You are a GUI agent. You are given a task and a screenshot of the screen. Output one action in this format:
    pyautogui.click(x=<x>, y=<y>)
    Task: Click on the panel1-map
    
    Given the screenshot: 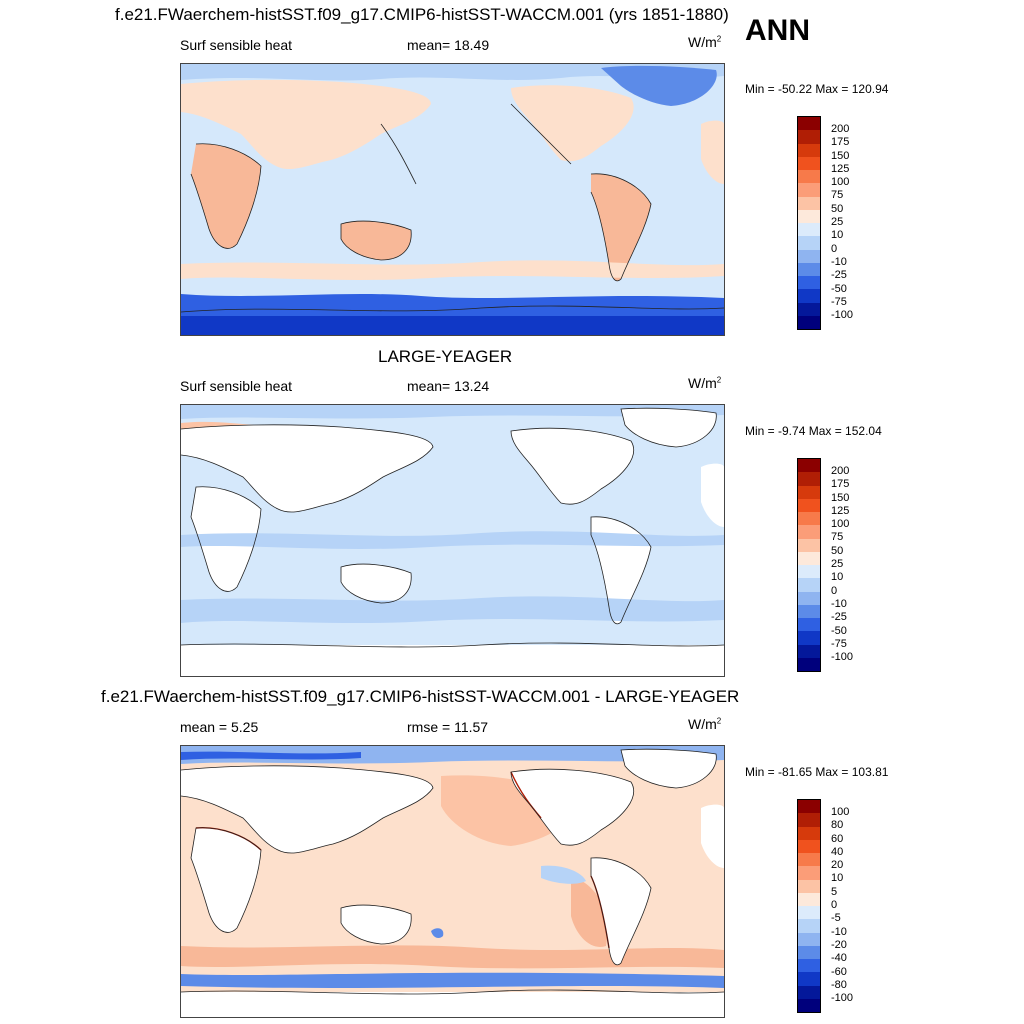 What is the action you would take?
    pyautogui.click(x=452, y=199)
    